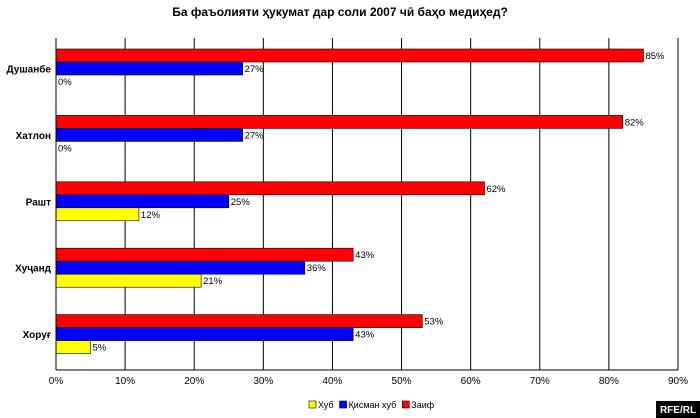 The height and width of the screenshot is (418, 700). I want to click on data-label: 62%, so click(496, 189).